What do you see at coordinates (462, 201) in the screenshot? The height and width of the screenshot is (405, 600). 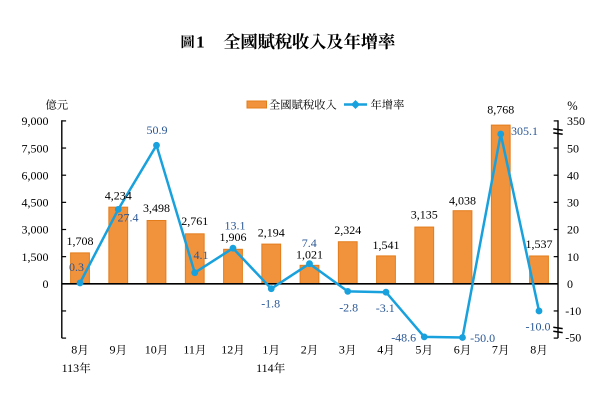 I see `svg-text: 4,038` at bounding box center [462, 201].